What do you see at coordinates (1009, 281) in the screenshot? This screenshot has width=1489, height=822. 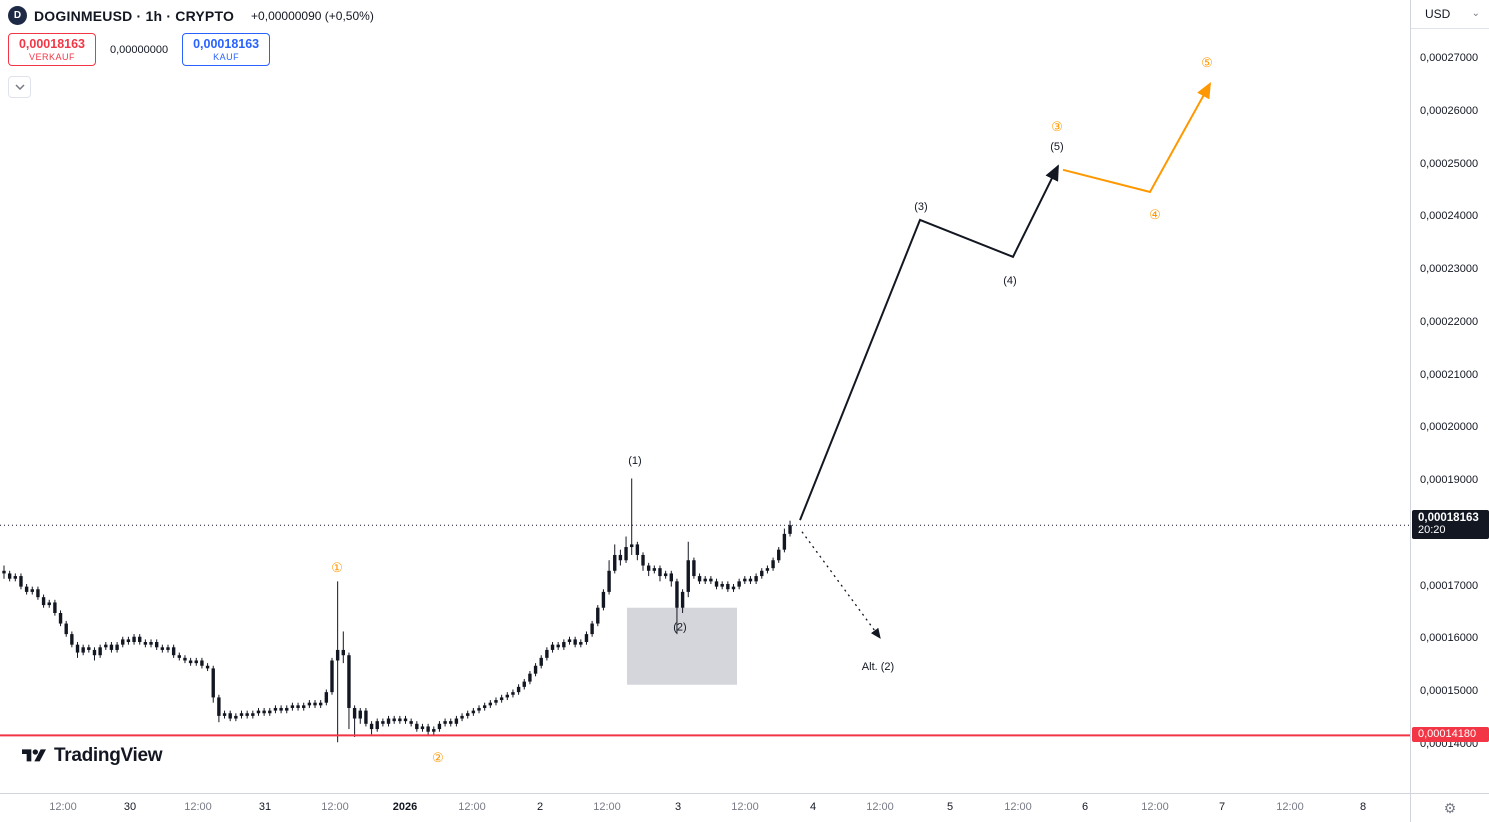 I see `wave-label: (4)` at bounding box center [1009, 281].